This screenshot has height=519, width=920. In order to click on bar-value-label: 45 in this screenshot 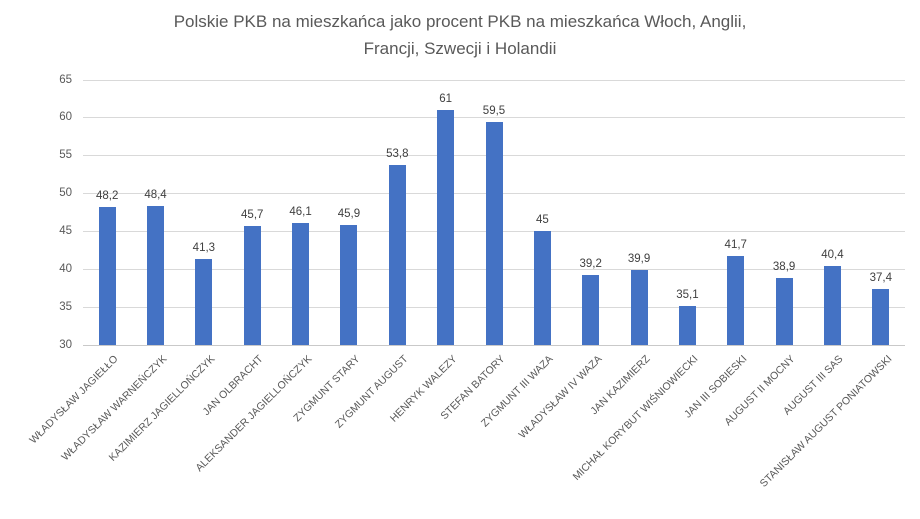, I will do `click(542, 220)`.